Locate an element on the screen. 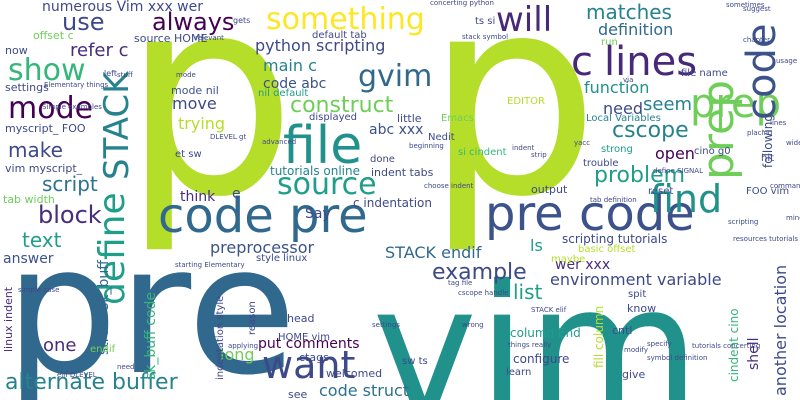  word-nil-default: nil default is located at coordinates (283, 93).